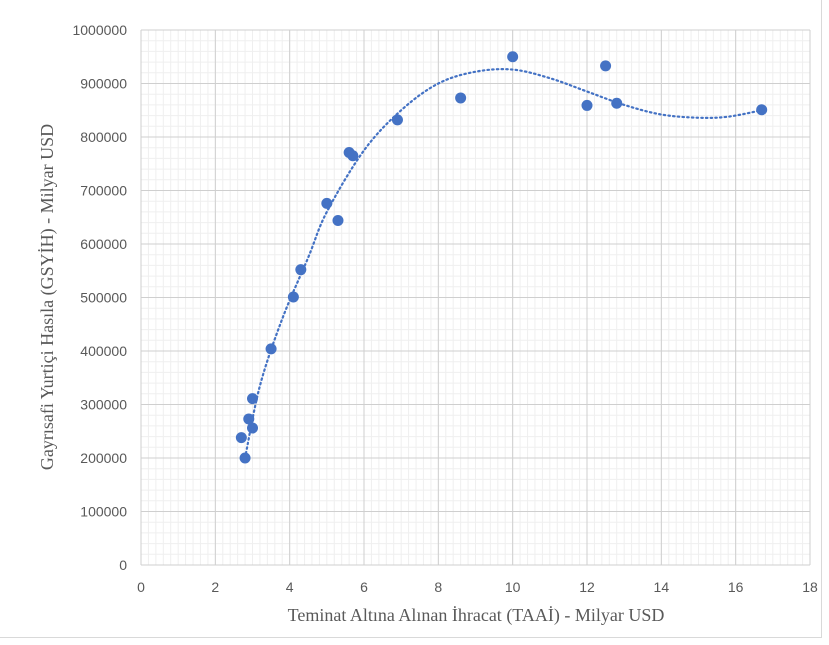 The height and width of the screenshot is (645, 829). Describe the element at coordinates (103, 191) in the screenshot. I see `y-tick-label: 700000` at that location.